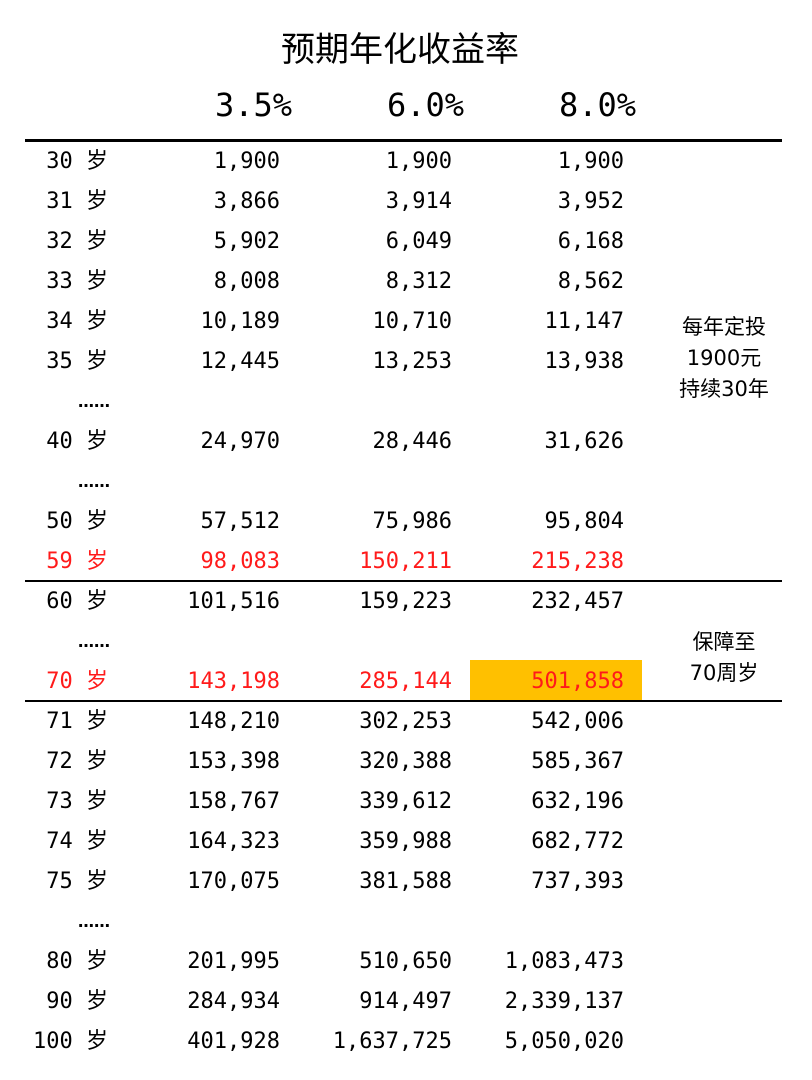  What do you see at coordinates (405, 1001) in the screenshot?
I see `value-cell-6-0: 914,497` at bounding box center [405, 1001].